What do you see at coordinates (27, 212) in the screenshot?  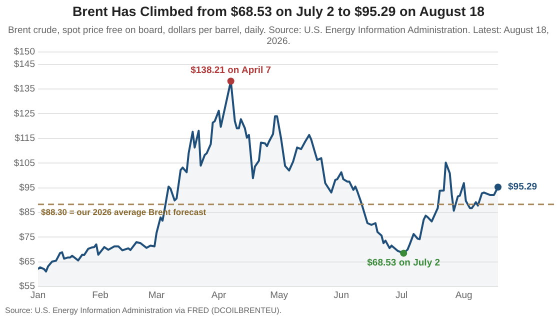 I see `y-tick-label: $85` at bounding box center [27, 212].